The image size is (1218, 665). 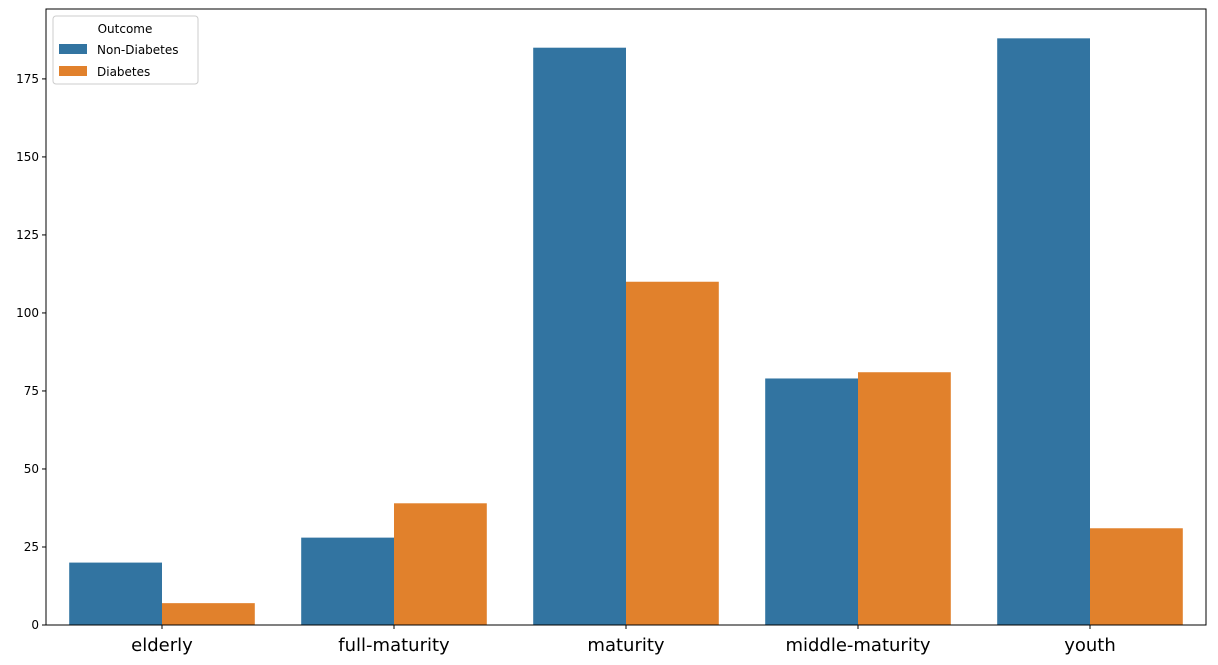 What do you see at coordinates (347, 581) in the screenshot?
I see `bar-non-diabetes-full-maturity` at bounding box center [347, 581].